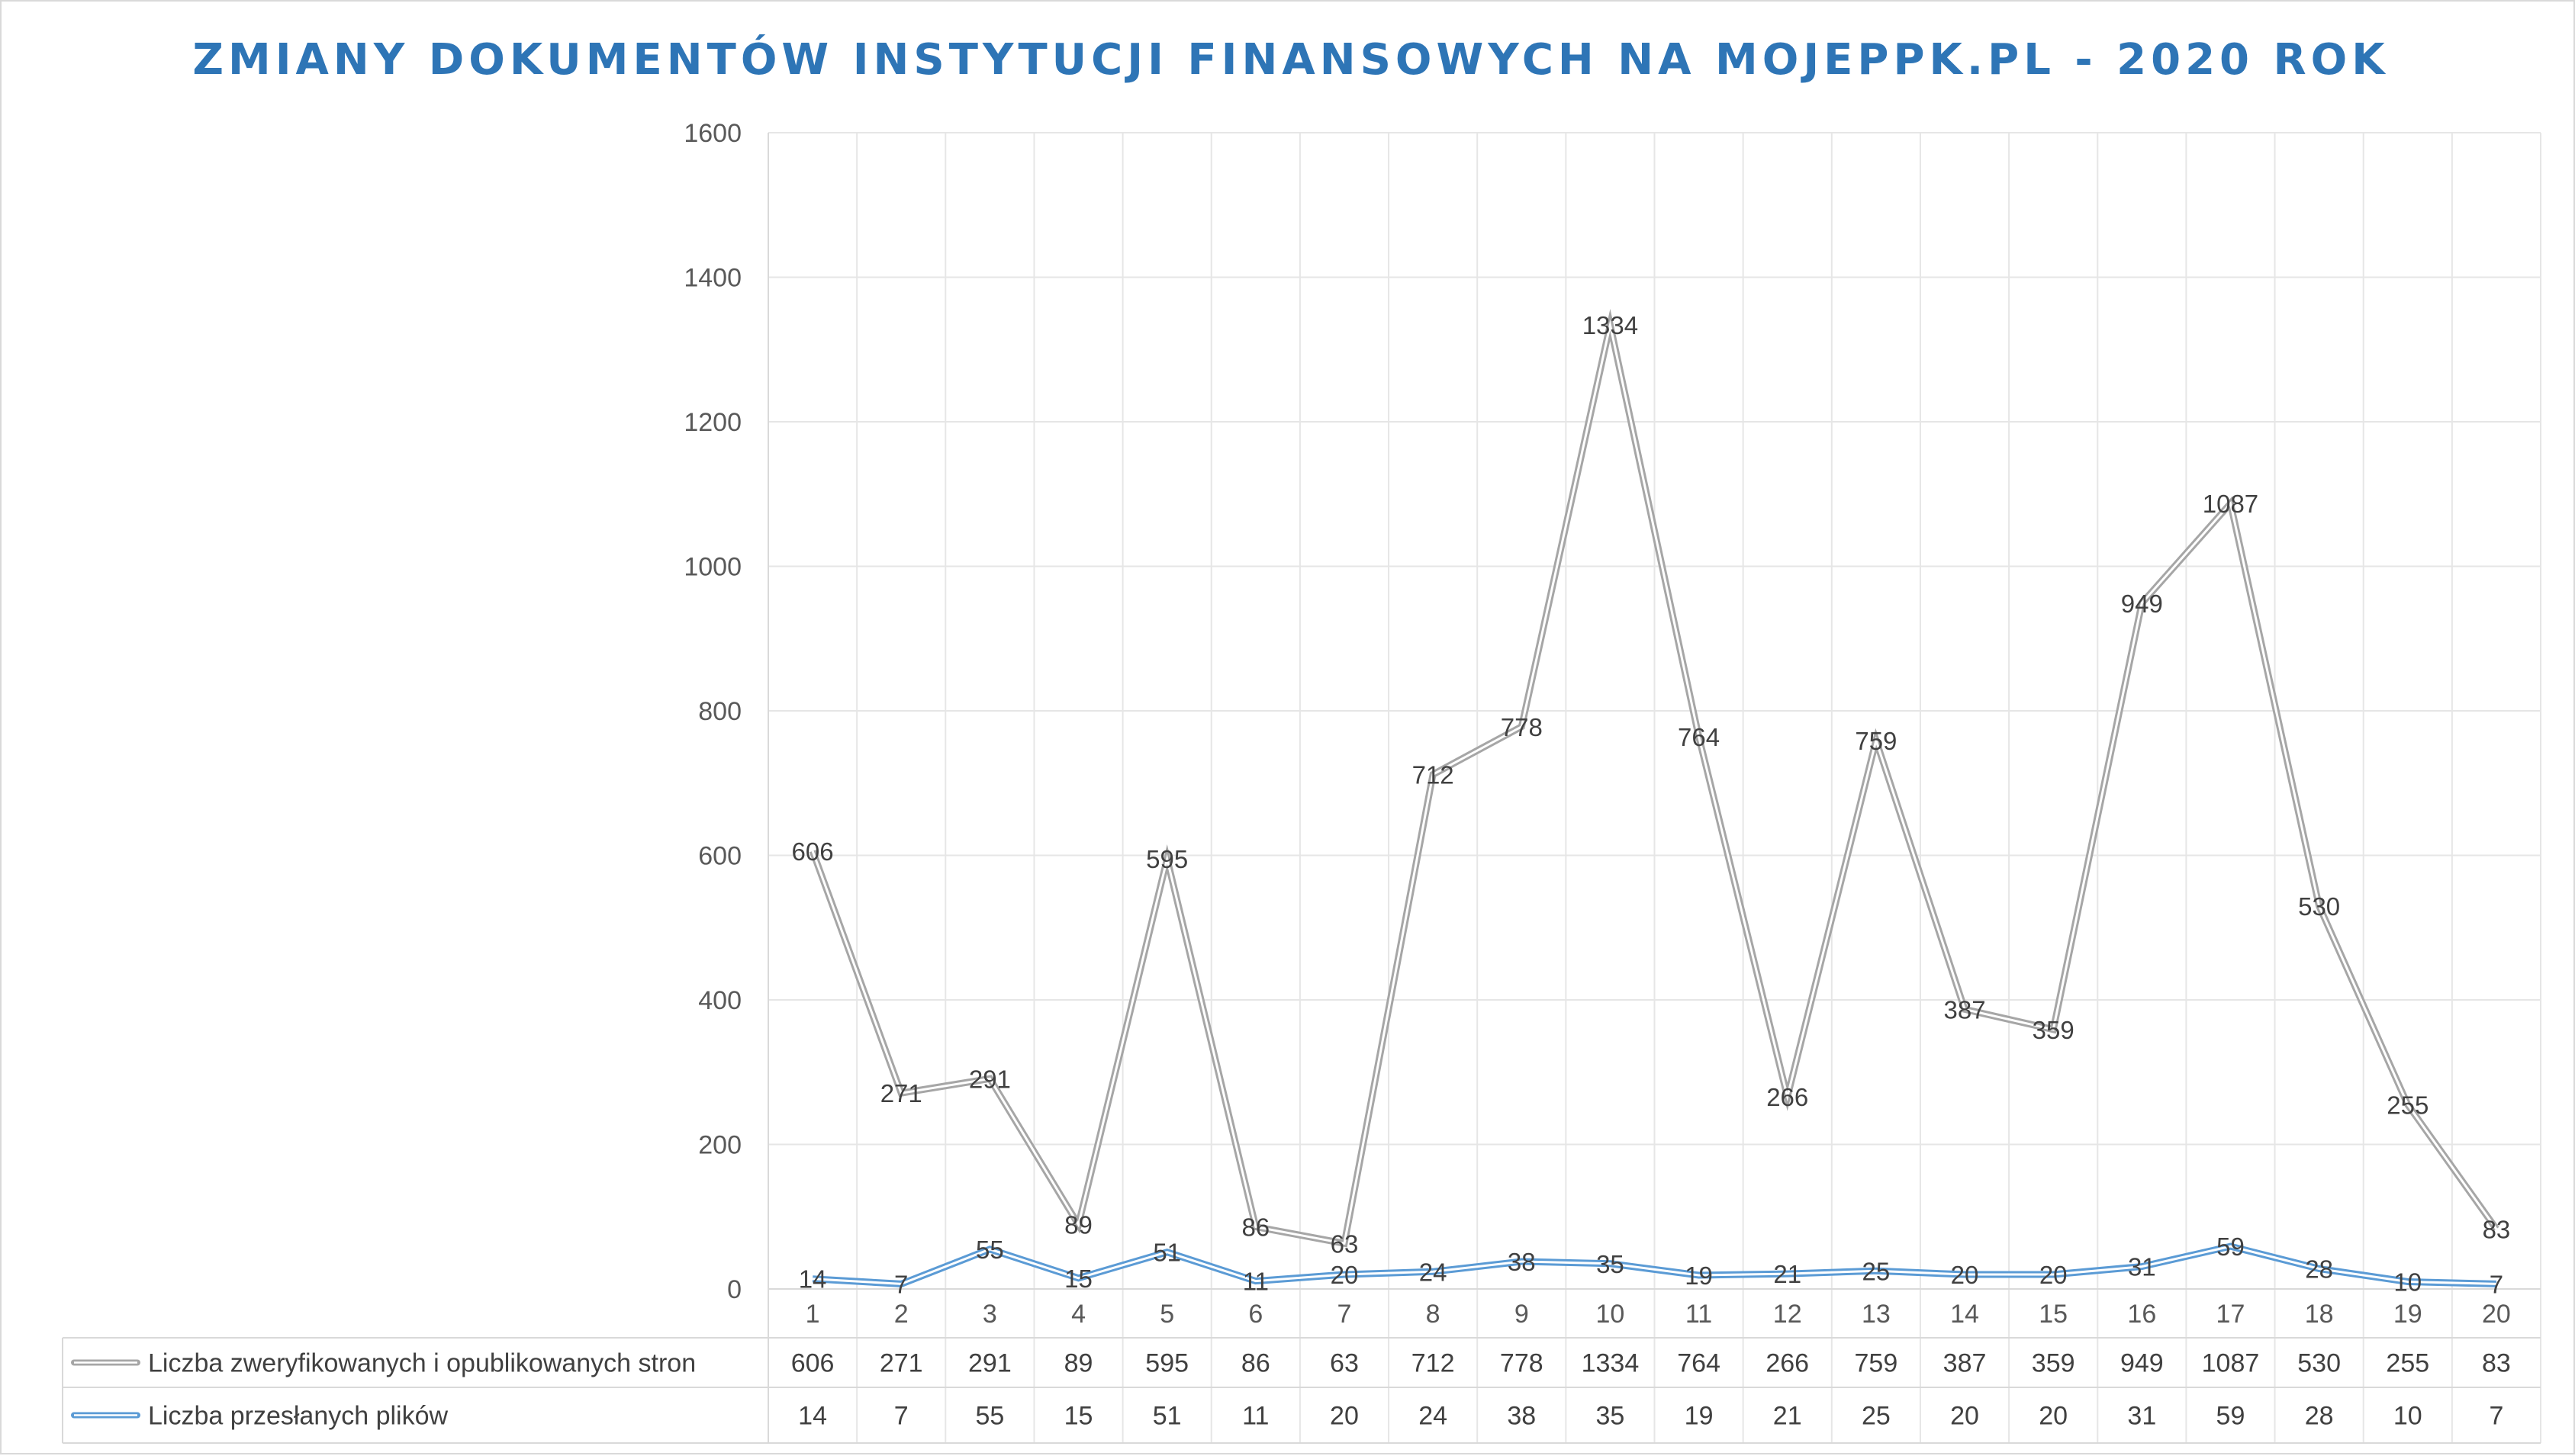  Describe the element at coordinates (1699, 737) in the screenshot. I see `data-label: 764` at that location.